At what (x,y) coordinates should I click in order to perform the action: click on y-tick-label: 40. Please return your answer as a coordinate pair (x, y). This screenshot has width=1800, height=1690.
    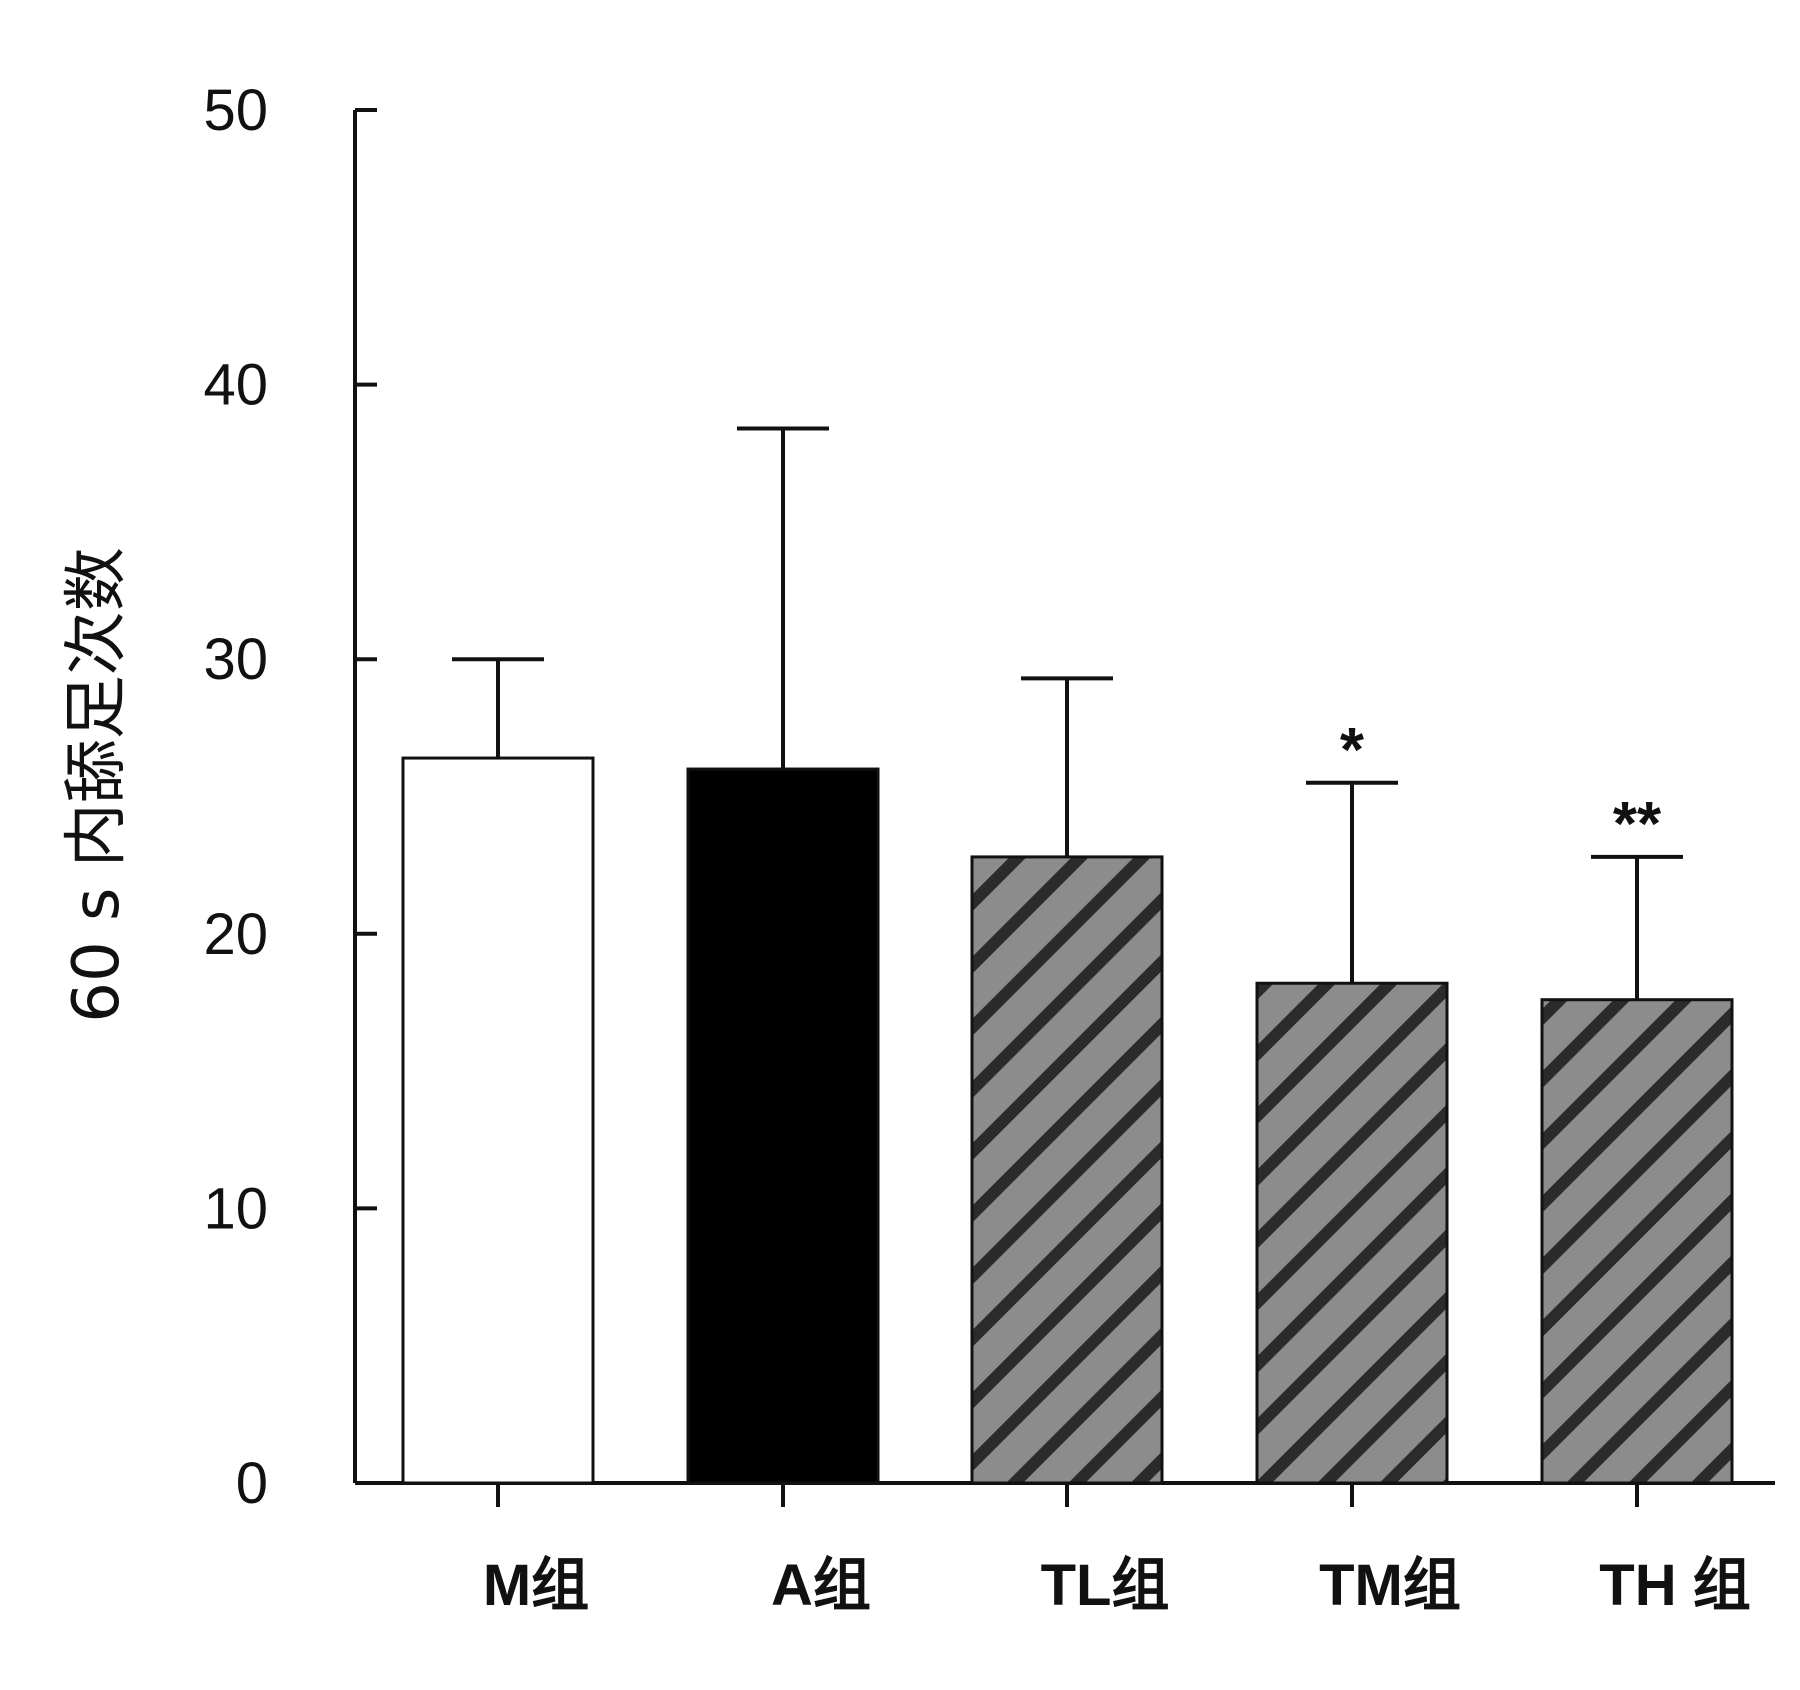
    Looking at the image, I should click on (235, 385).